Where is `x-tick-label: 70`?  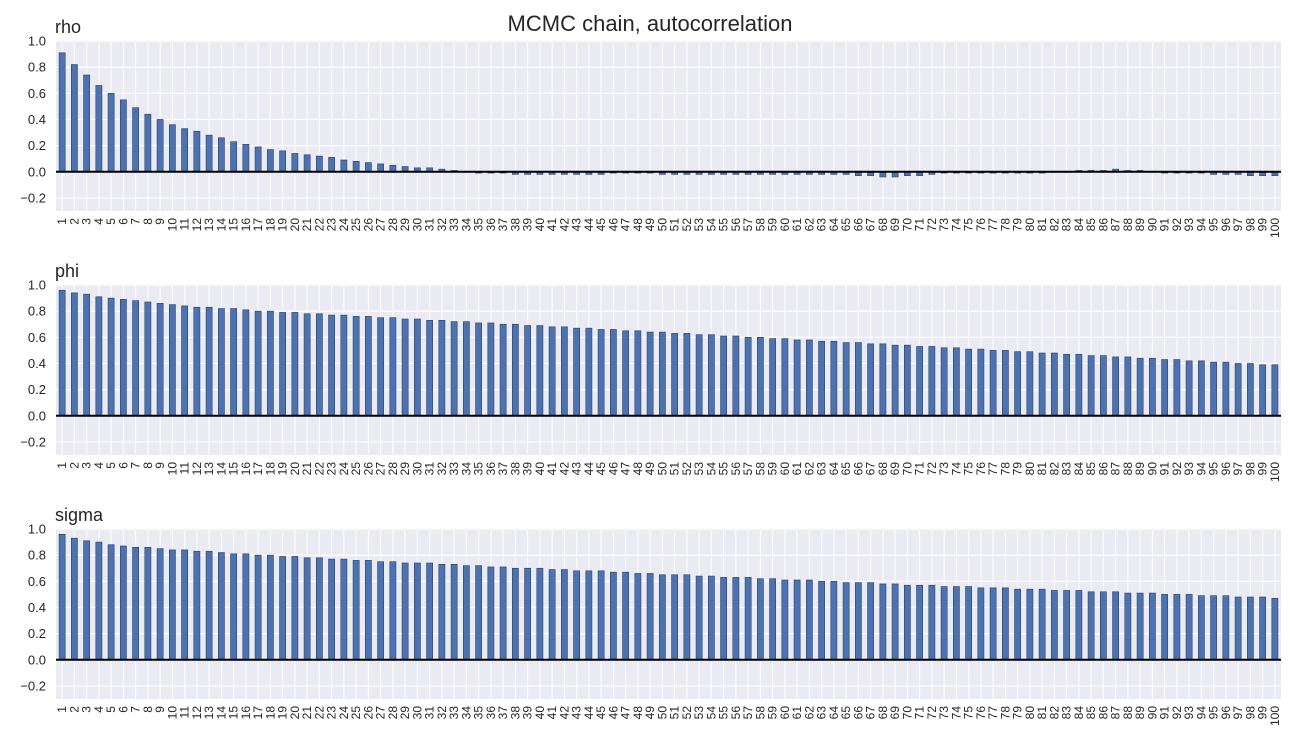 x-tick-label: 70 is located at coordinates (907, 225).